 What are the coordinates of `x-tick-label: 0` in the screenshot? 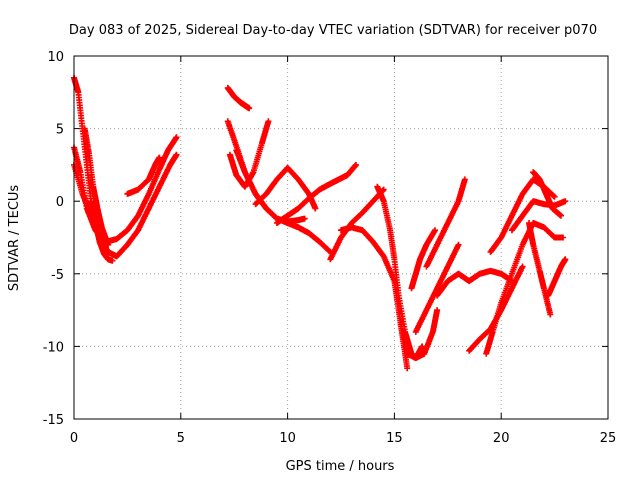 It's located at (74, 438).